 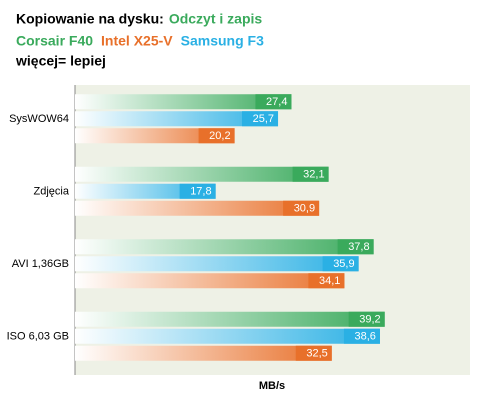 I want to click on value-label: 25,7, so click(x=263, y=119).